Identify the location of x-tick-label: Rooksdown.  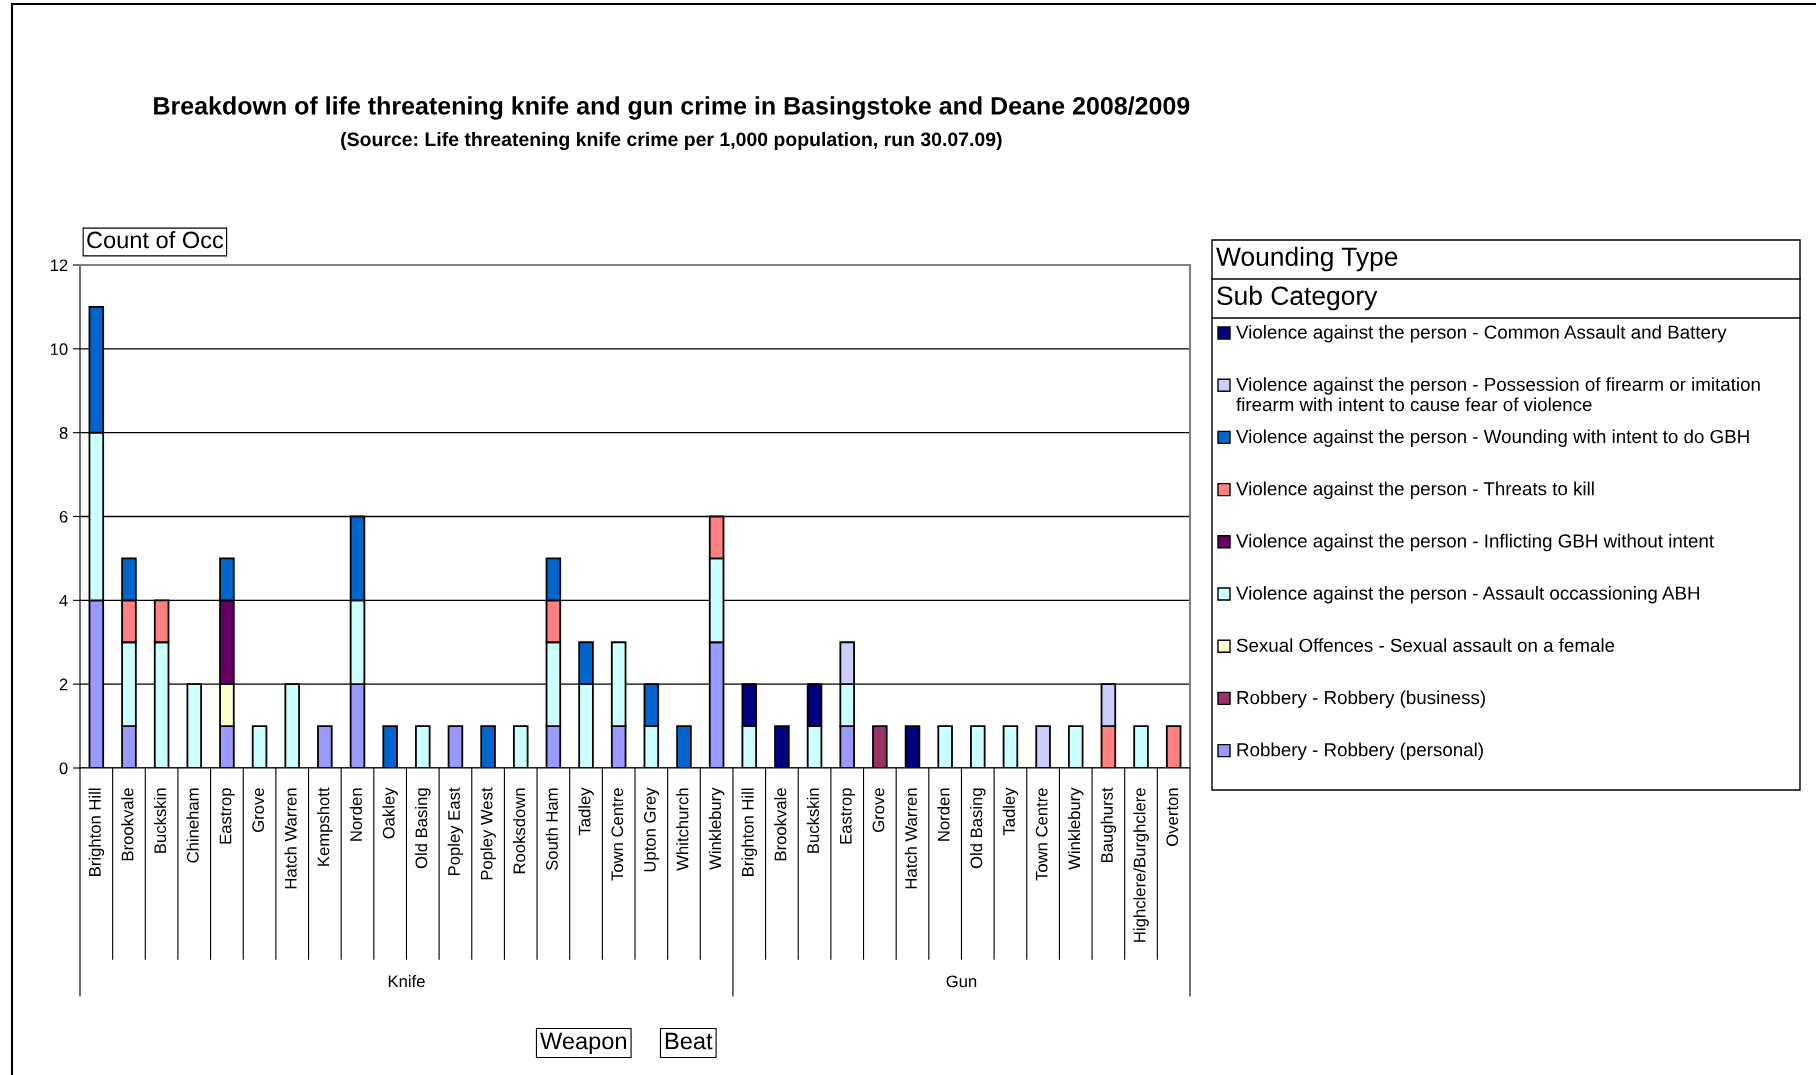
(519, 831).